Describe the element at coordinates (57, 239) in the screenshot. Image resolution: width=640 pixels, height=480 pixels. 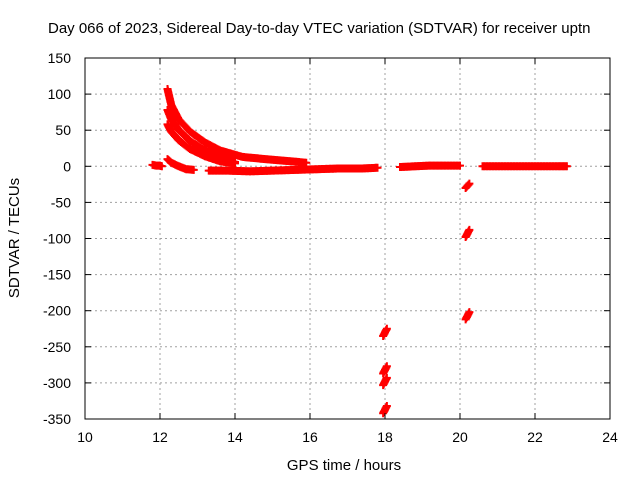
I see `y-tick-label: -100` at that location.